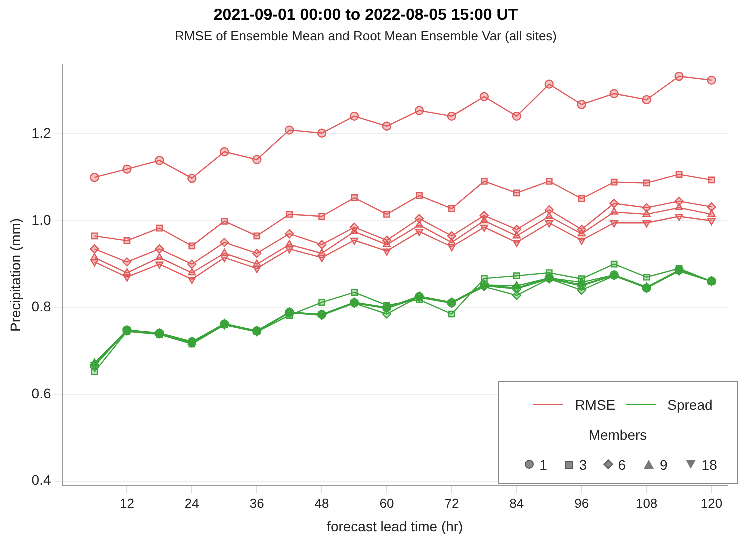 Image resolution: width=738 pixels, height=546 pixels. Describe the element at coordinates (42, 393) in the screenshot. I see `y-tick-label: 0.6` at that location.